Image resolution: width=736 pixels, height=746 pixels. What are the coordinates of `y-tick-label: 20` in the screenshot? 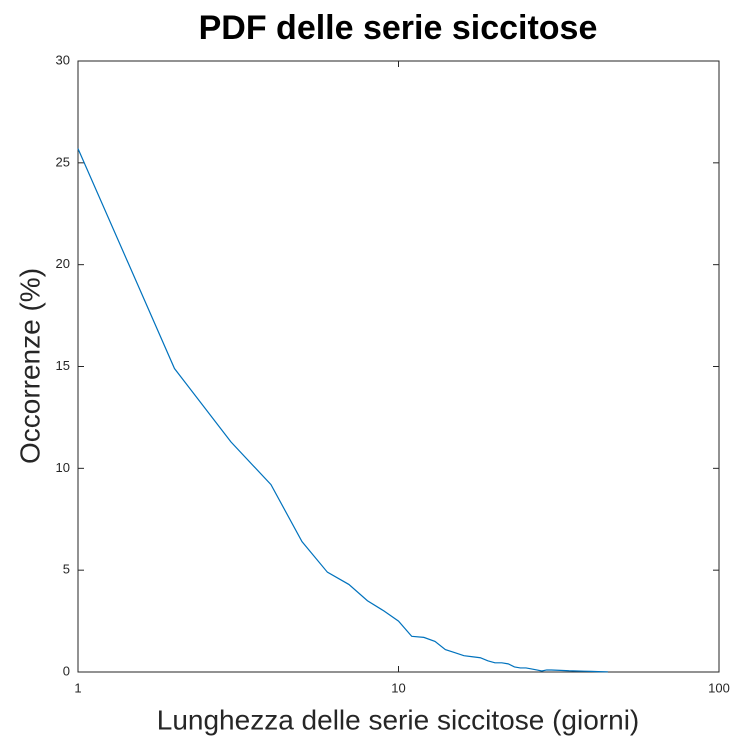 It's located at (63, 263).